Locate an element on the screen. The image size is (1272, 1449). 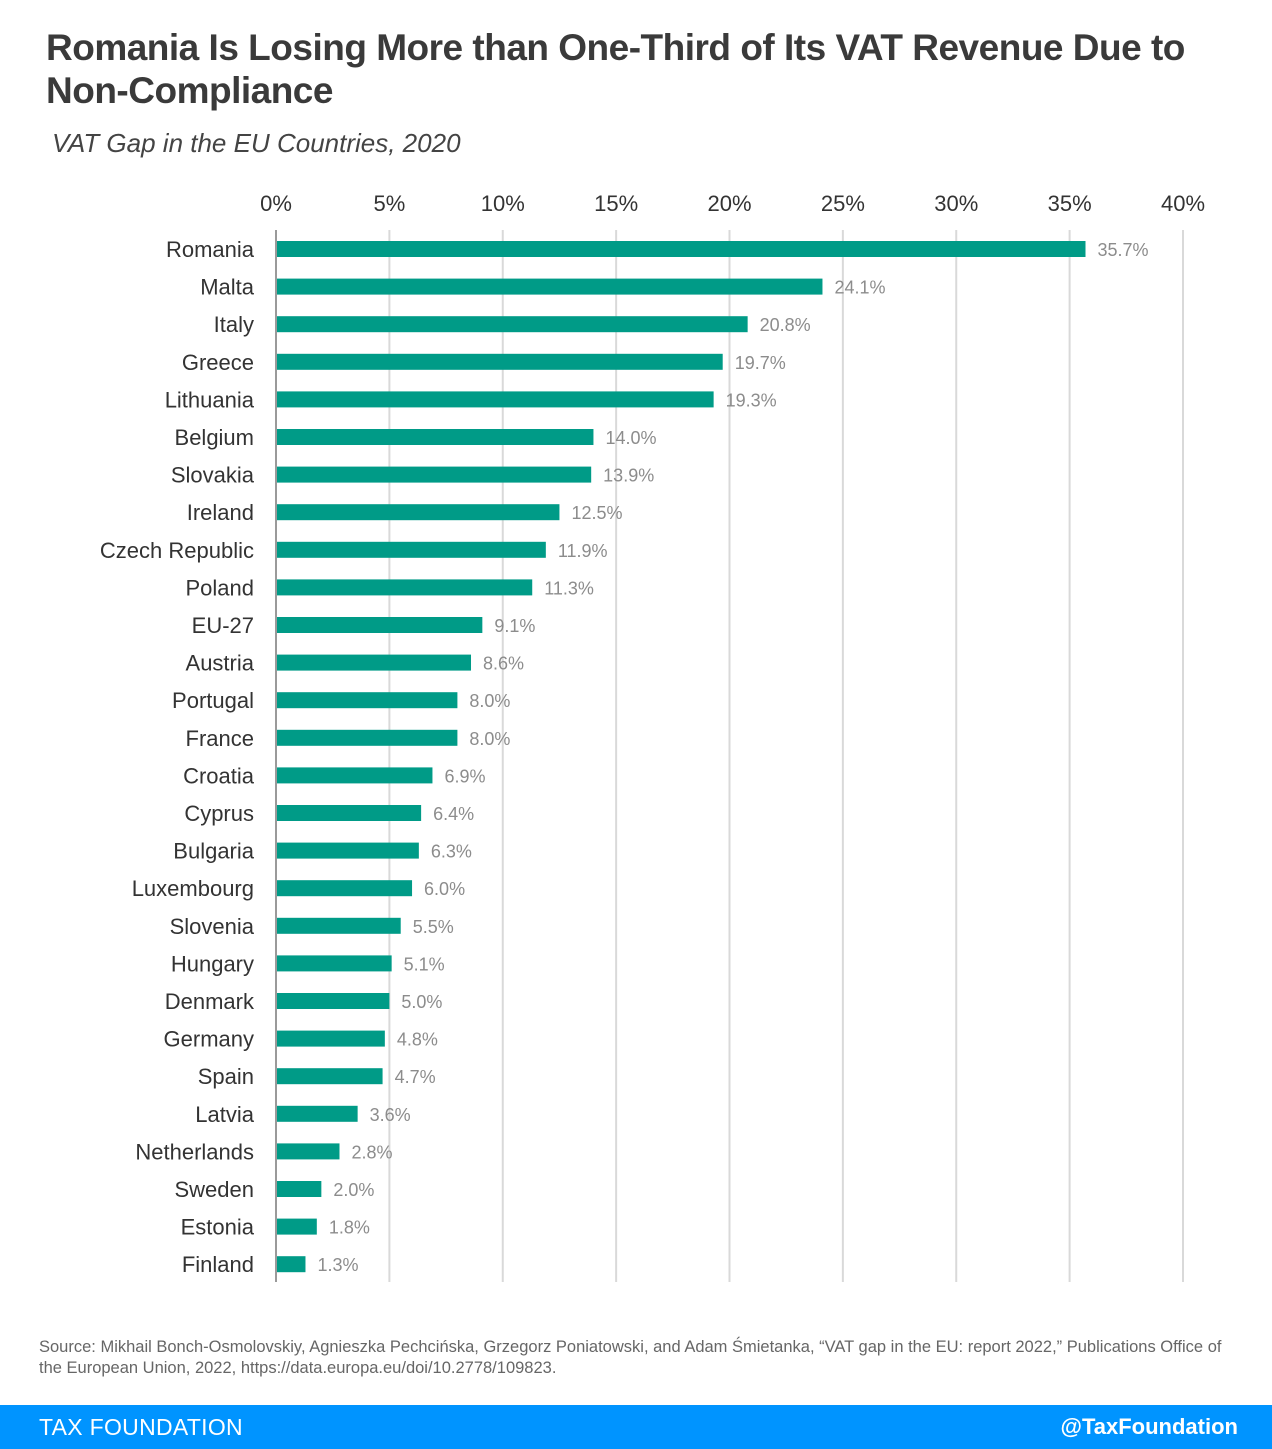
category-label: Poland is located at coordinates (219, 587).